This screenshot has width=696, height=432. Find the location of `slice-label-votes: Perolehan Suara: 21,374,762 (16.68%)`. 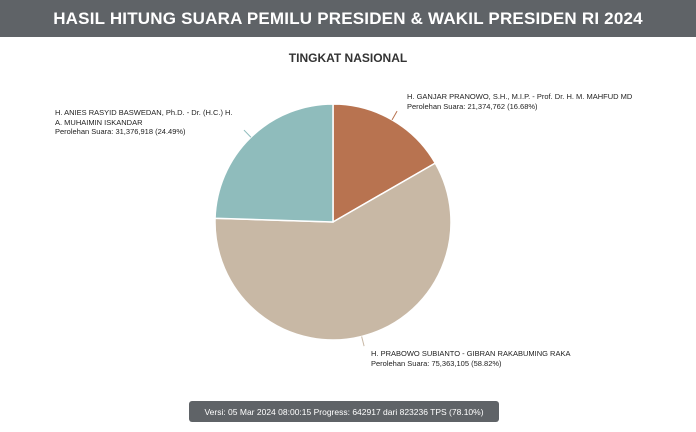

slice-label-votes: Perolehan Suara: 21,374,762 (16.68%) is located at coordinates (472, 106).